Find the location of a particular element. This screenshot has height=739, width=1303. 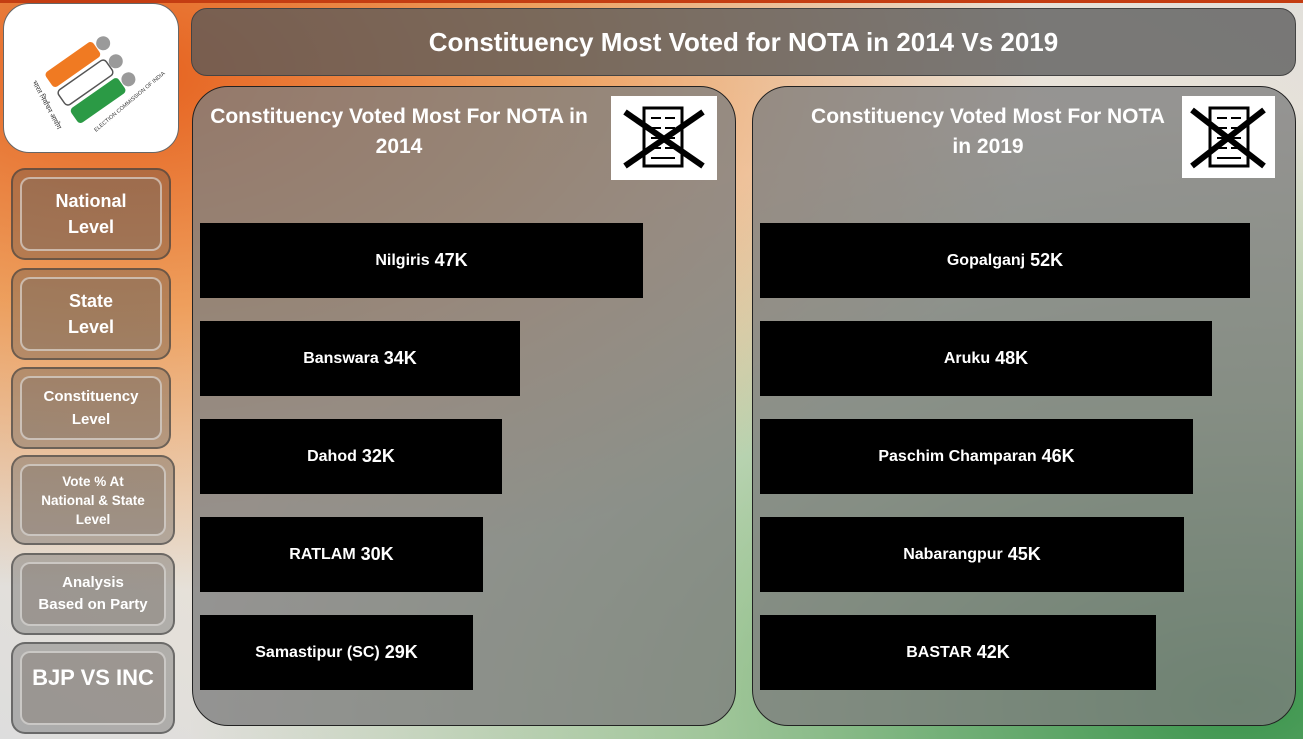

bar-ratlam: RATLAM 30K is located at coordinates (341, 554).